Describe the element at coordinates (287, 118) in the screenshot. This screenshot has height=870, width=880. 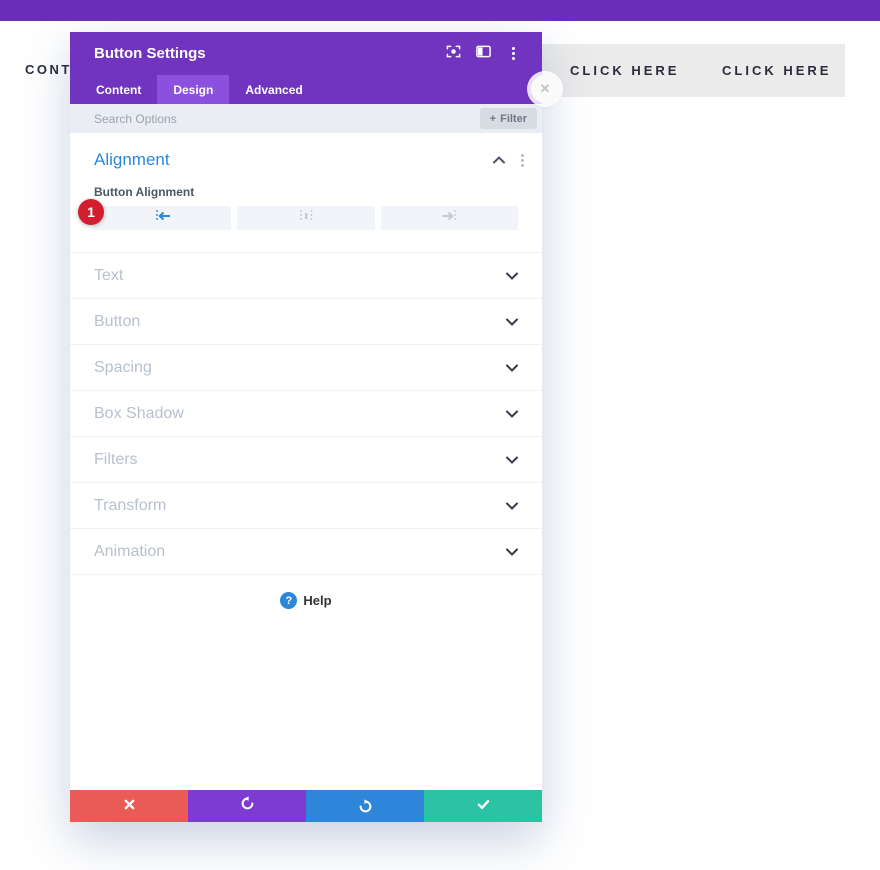
I see `search-input` at that location.